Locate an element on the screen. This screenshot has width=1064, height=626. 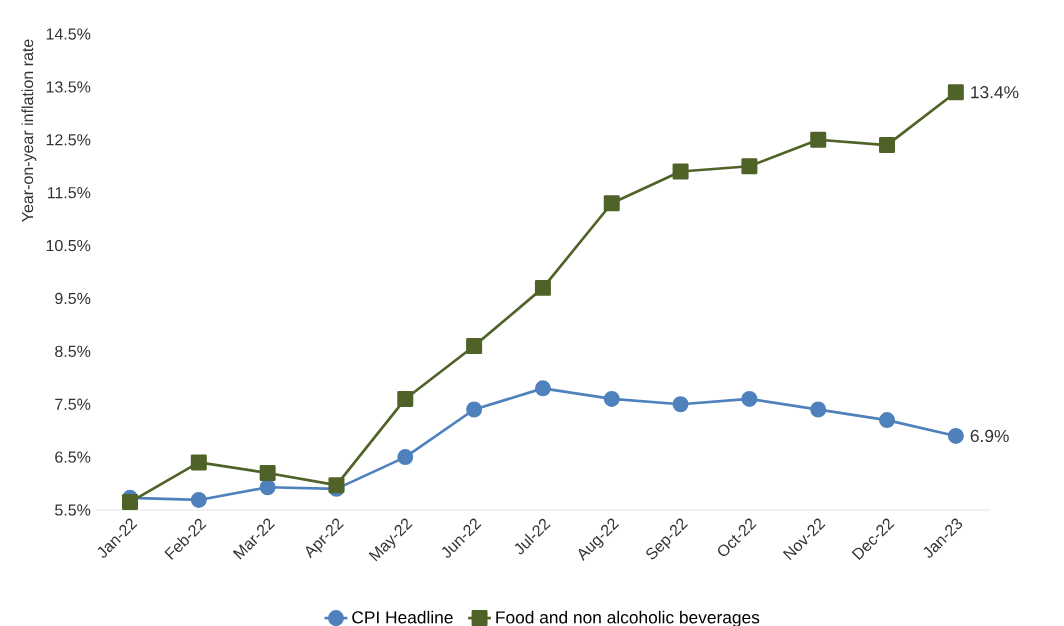
y-tick-label: 8.5% is located at coordinates (73, 351).